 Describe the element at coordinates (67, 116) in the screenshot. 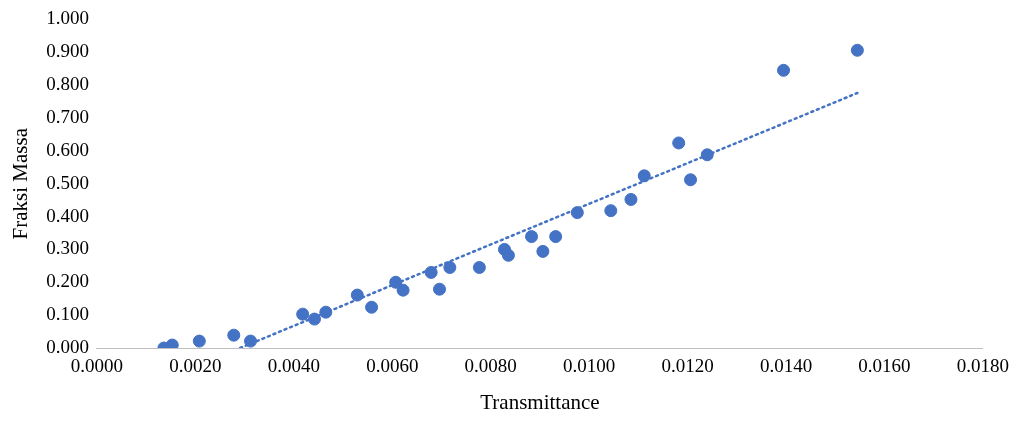

I see `y-tick-label: 0.700` at that location.